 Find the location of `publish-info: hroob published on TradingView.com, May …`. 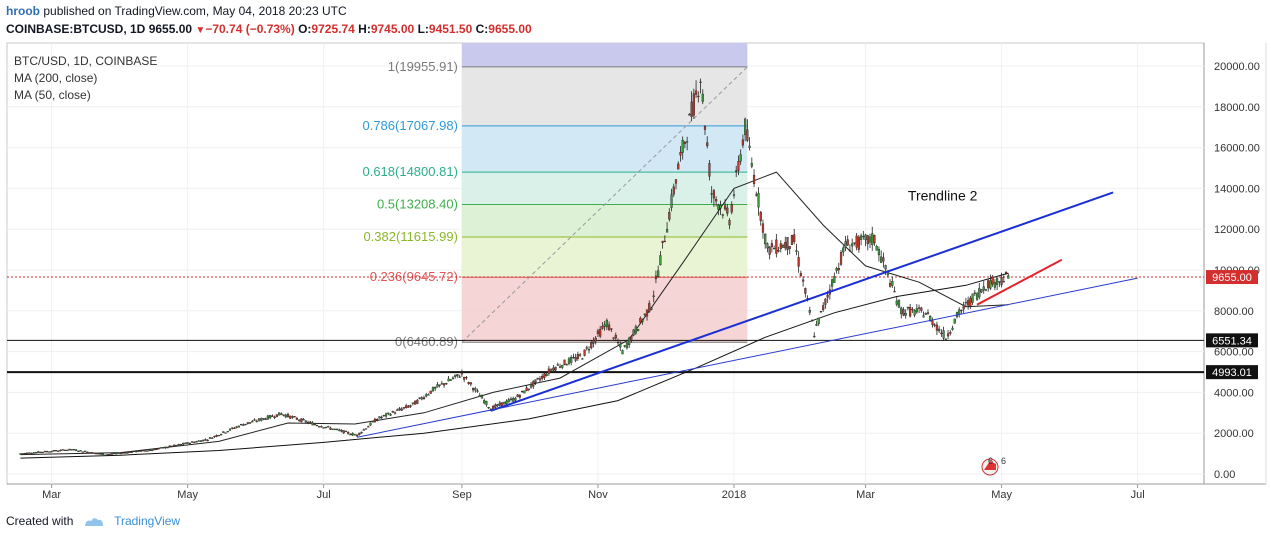

publish-info: hroob published on TradingView.com, May … is located at coordinates (176, 11).